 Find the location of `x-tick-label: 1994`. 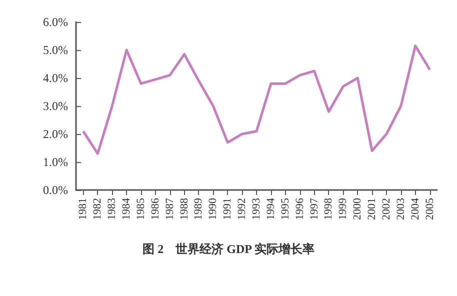

x-tick-label: 1994 is located at coordinates (270, 209).